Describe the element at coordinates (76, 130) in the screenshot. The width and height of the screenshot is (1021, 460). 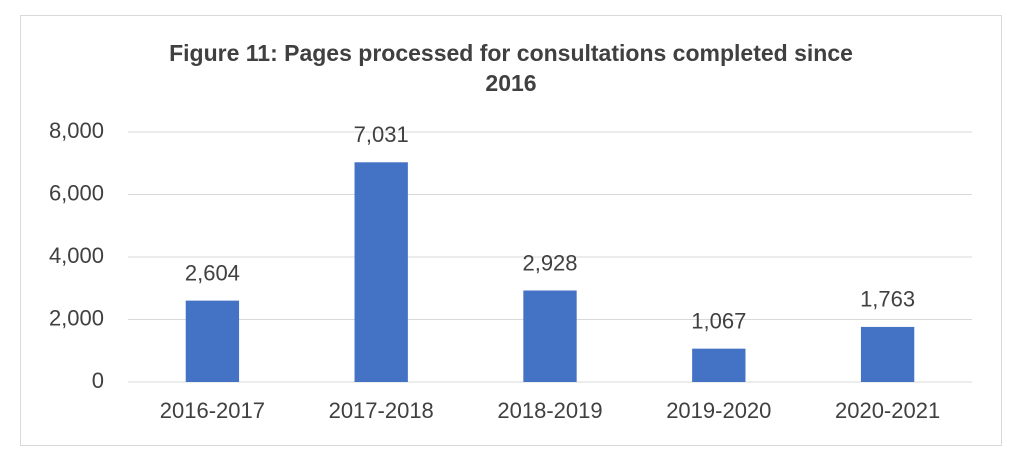
I see `y-tick-label: 8,000` at that location.